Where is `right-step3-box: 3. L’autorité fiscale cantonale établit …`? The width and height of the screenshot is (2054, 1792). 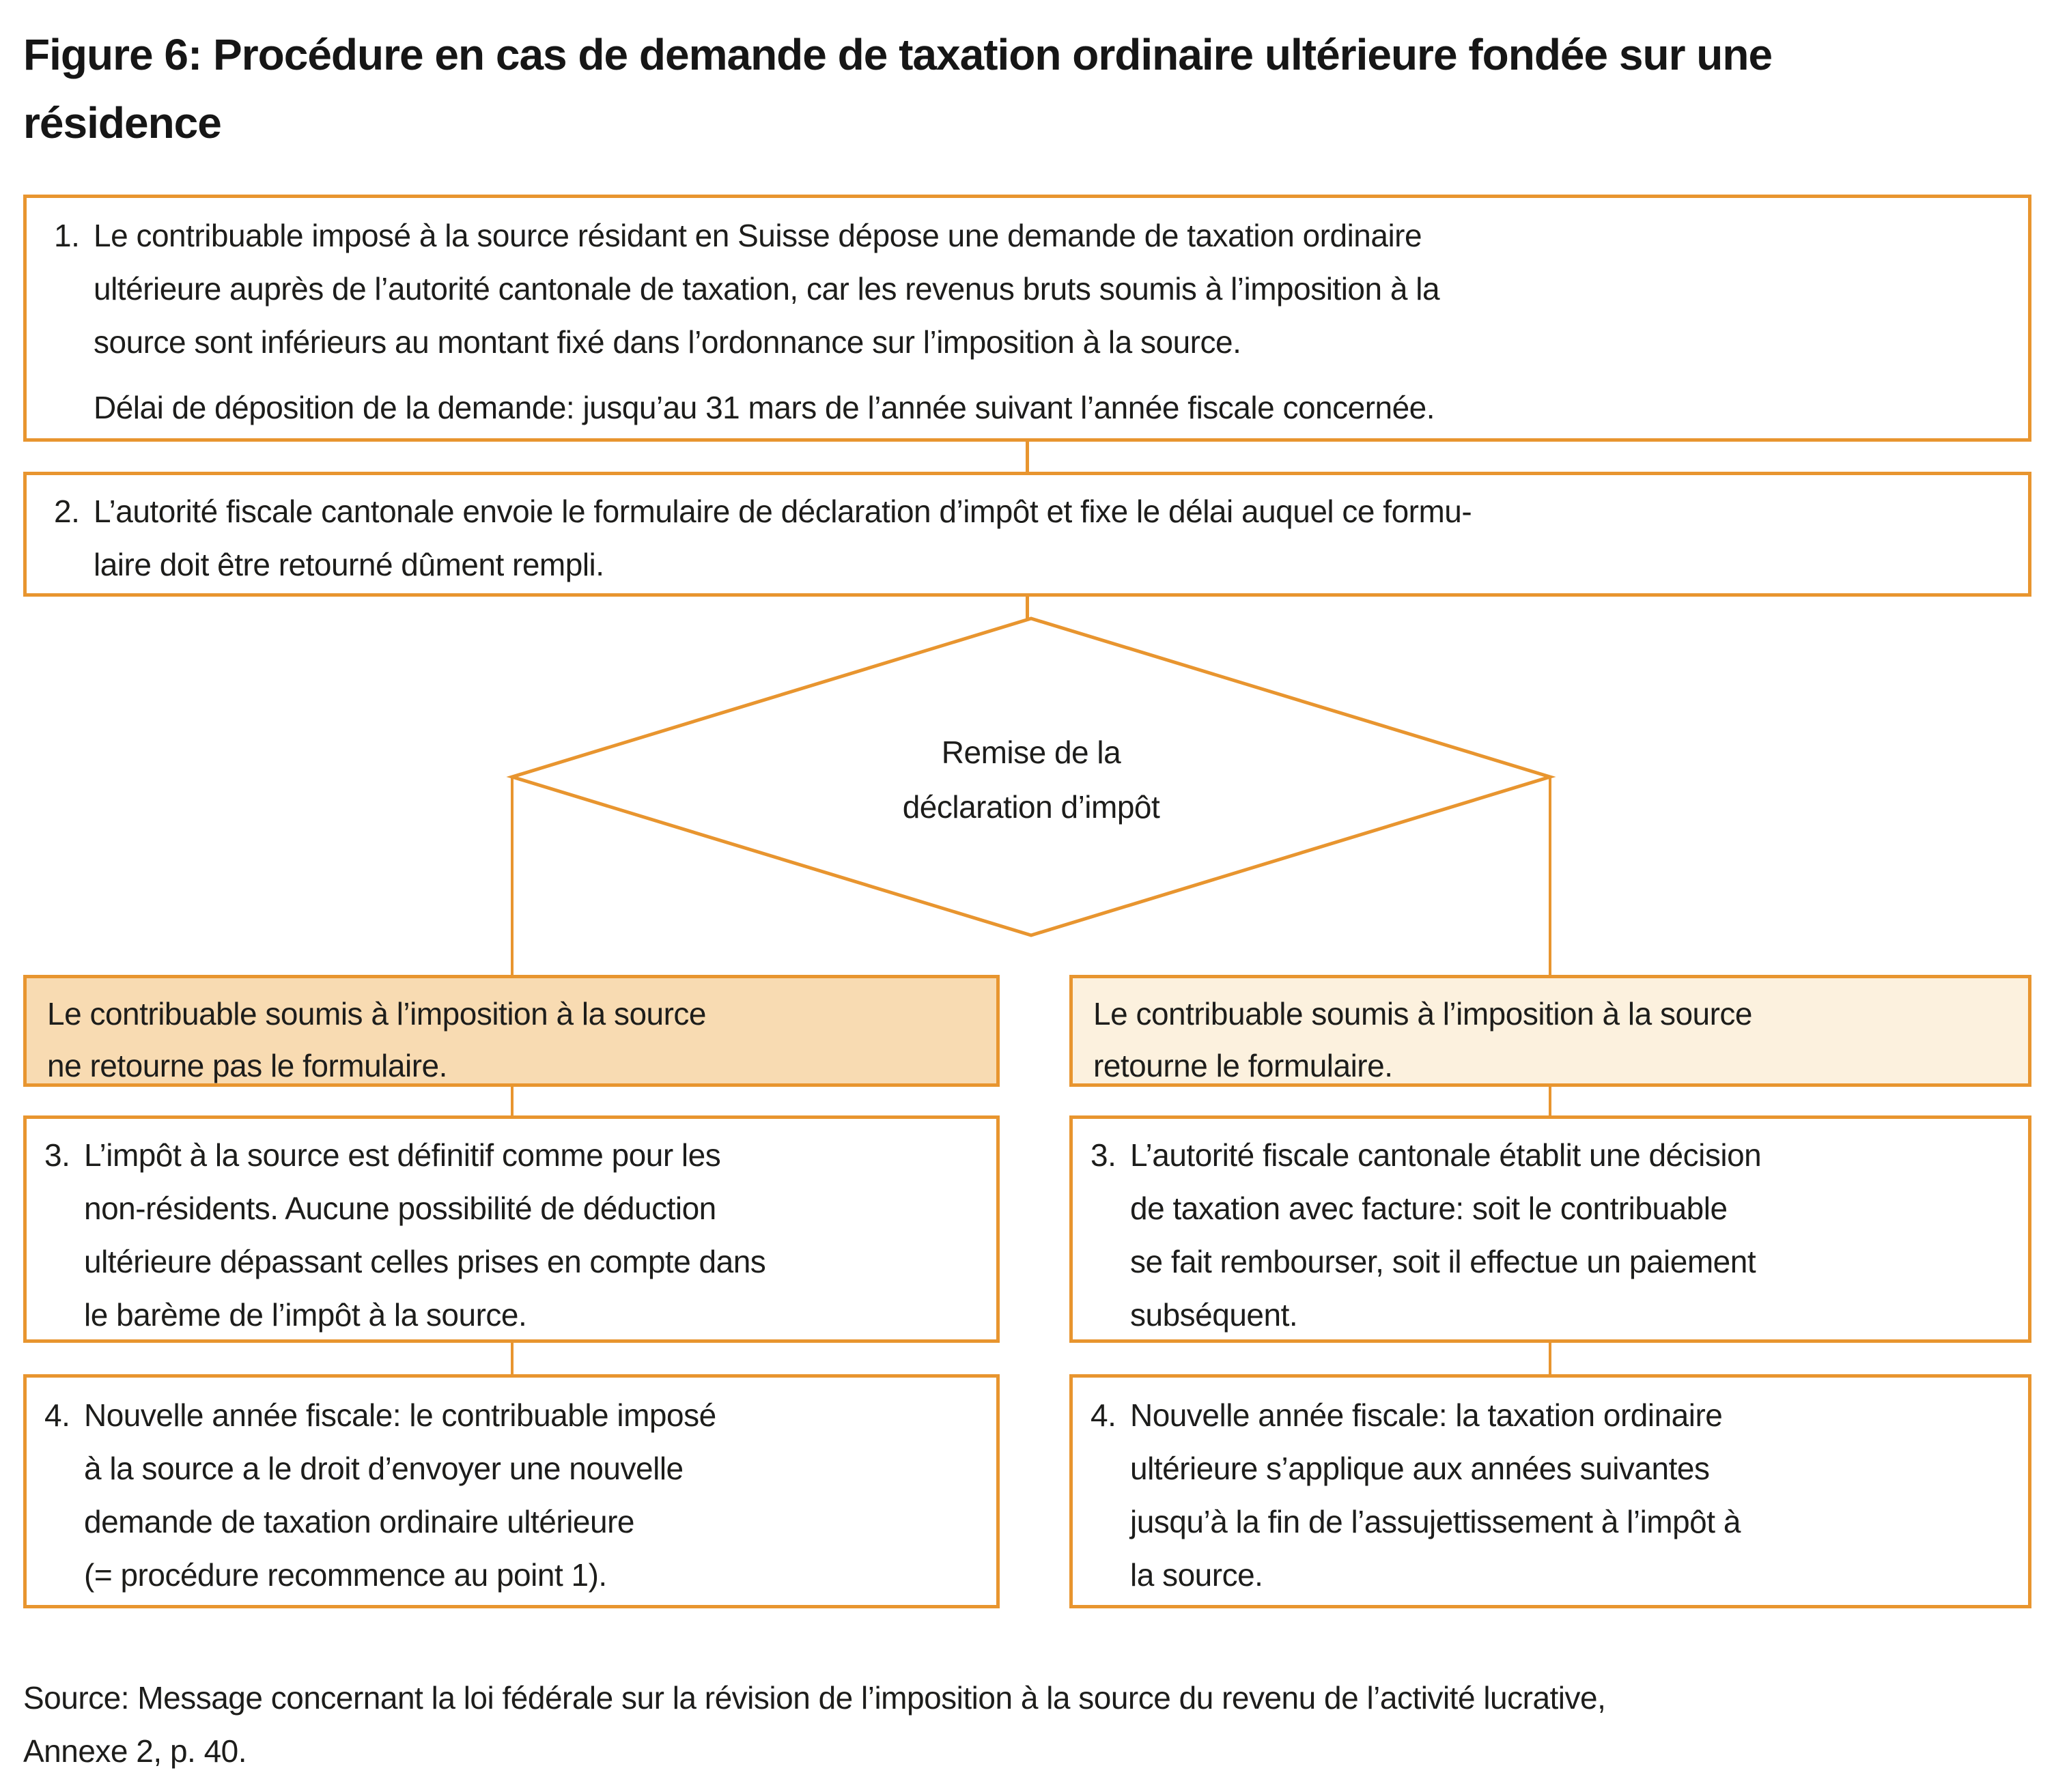 right-step3-box: 3. L’autorité fiscale cantonale établit … is located at coordinates (1550, 1229).